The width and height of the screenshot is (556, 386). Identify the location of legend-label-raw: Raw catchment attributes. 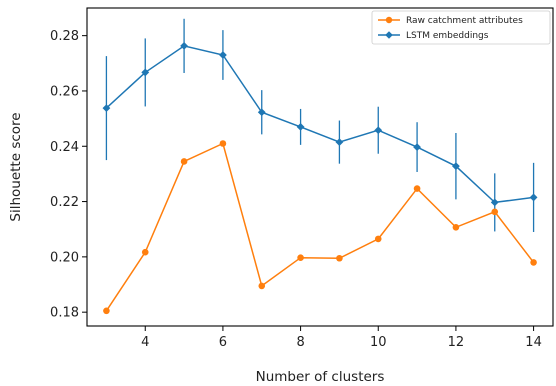
(464, 21).